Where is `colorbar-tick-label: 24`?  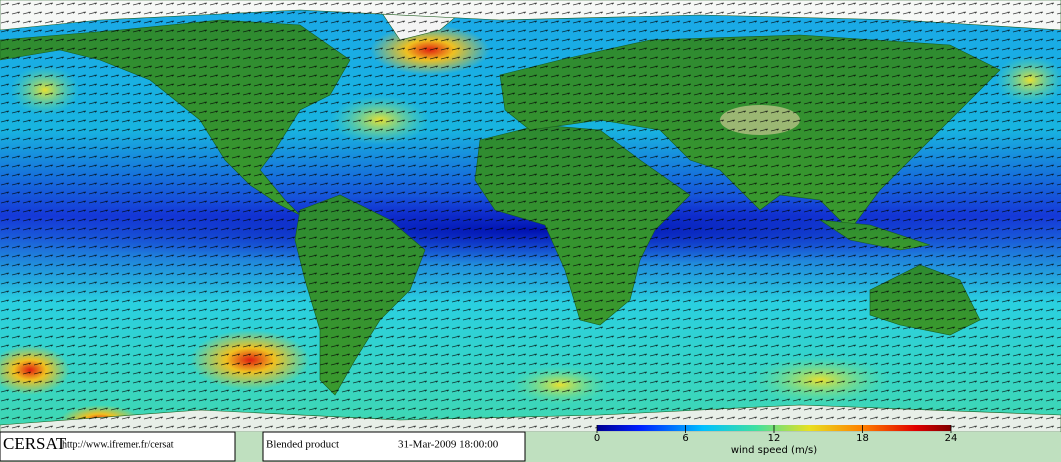
colorbar-tick-label: 24 is located at coordinates (951, 438).